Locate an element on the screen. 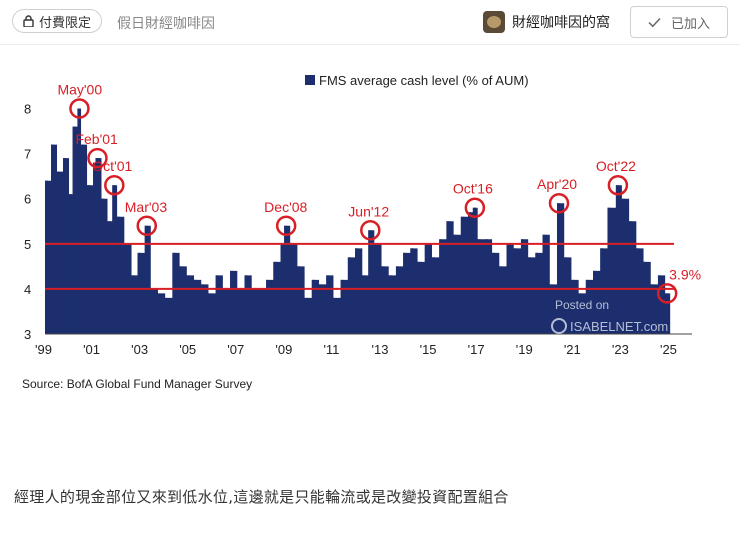 The image size is (740, 534). x-tick-label: '11 is located at coordinates (331, 349).